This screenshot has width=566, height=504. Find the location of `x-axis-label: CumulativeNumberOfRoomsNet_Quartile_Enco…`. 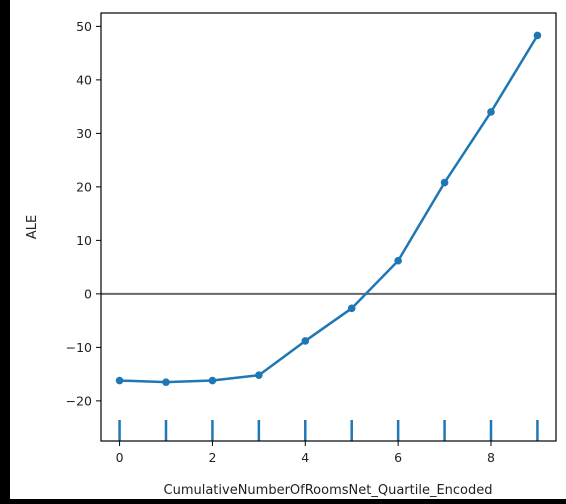

x-axis-label: CumulativeNumberOfRoomsNet_Quartile_Enco… is located at coordinates (328, 490).